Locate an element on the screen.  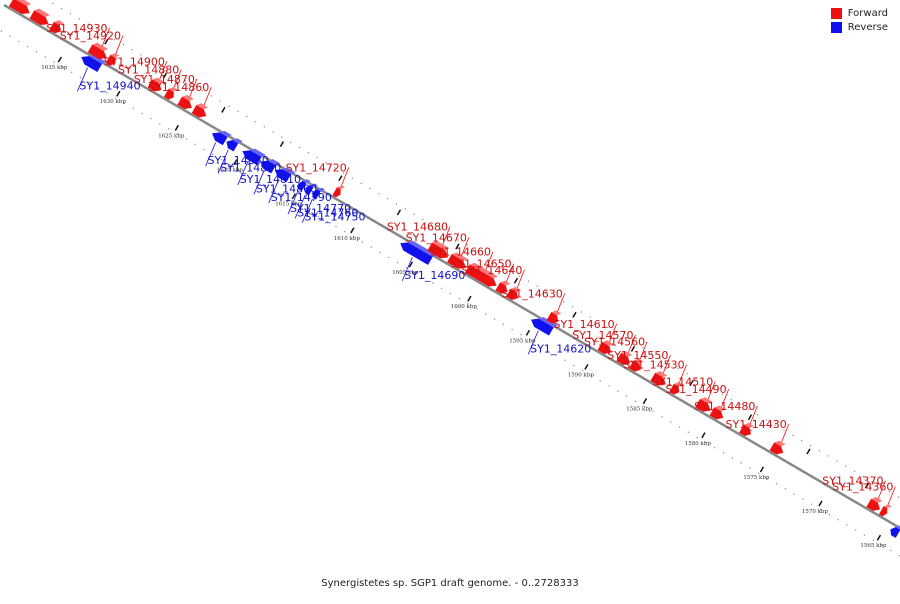
gene-label: SY1_14850 is located at coordinates (238, 160).